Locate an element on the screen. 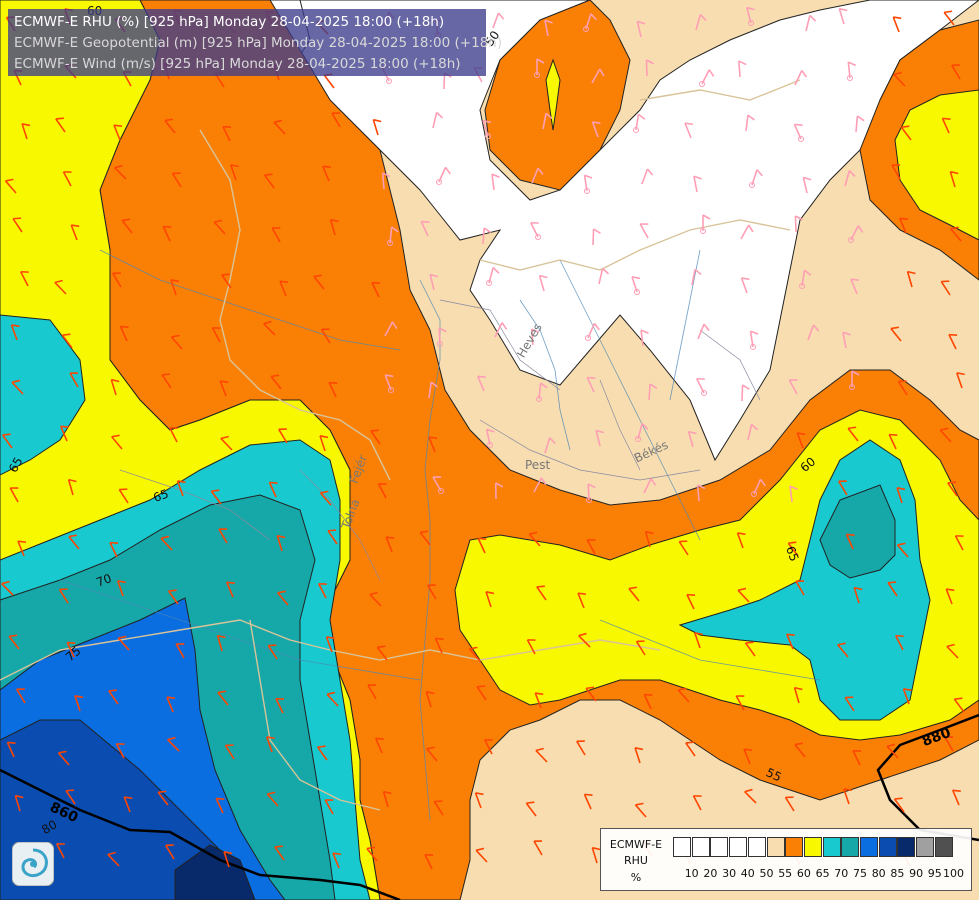 The image size is (979, 900). rhu-70-75-area-west is located at coordinates (43, 395).